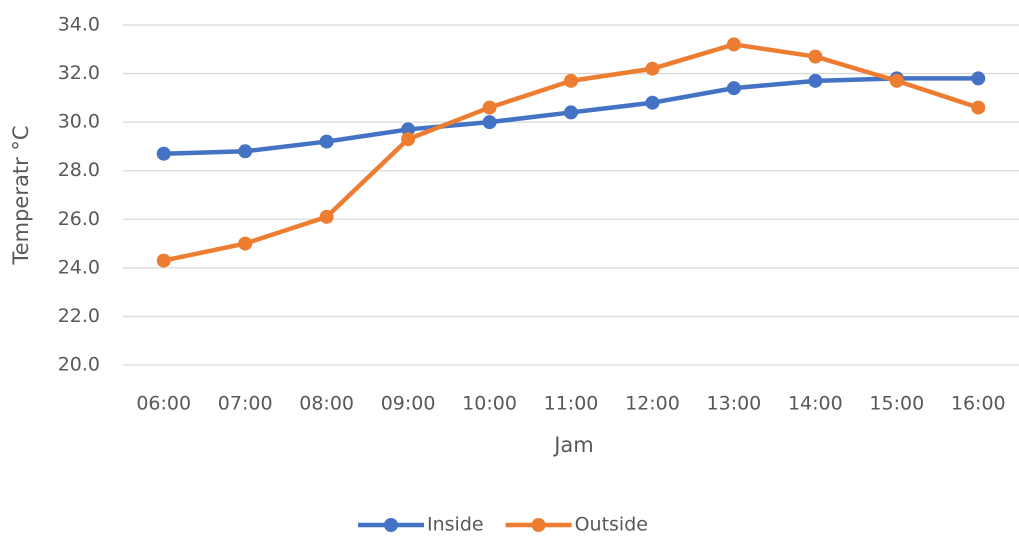  Describe the element at coordinates (455, 525) in the screenshot. I see `legend-label: Inside` at that location.